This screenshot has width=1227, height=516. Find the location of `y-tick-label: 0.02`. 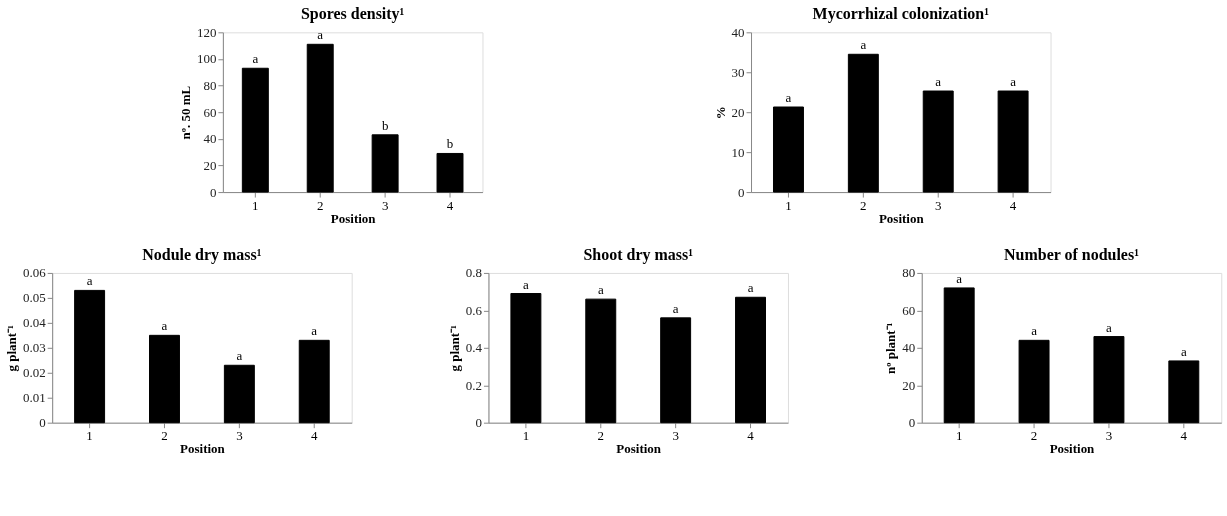

y-tick-label: 0.02 is located at coordinates (34, 373).